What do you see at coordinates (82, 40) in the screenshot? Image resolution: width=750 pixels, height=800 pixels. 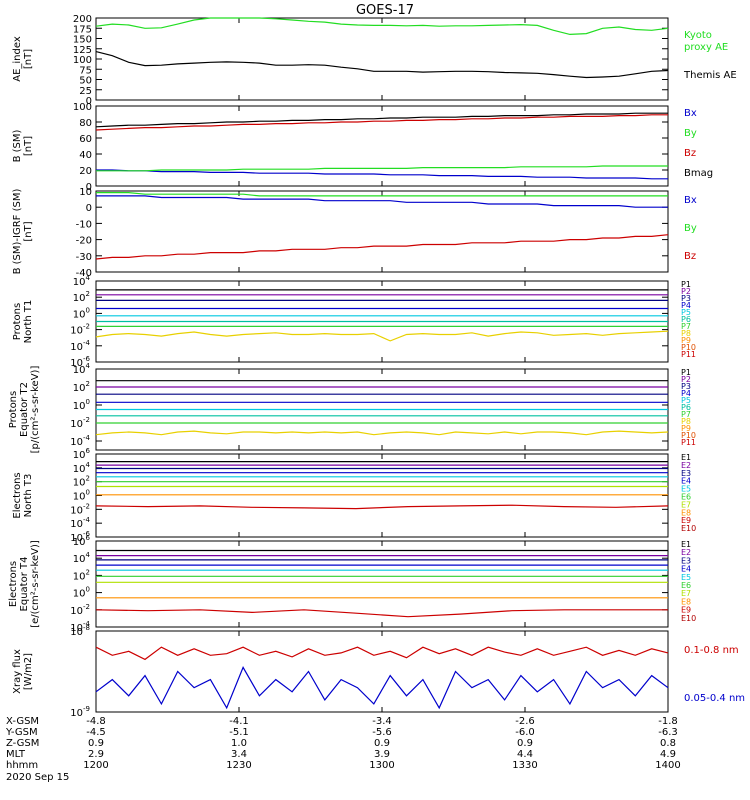 I see `y-tick-label: 150` at bounding box center [82, 40].